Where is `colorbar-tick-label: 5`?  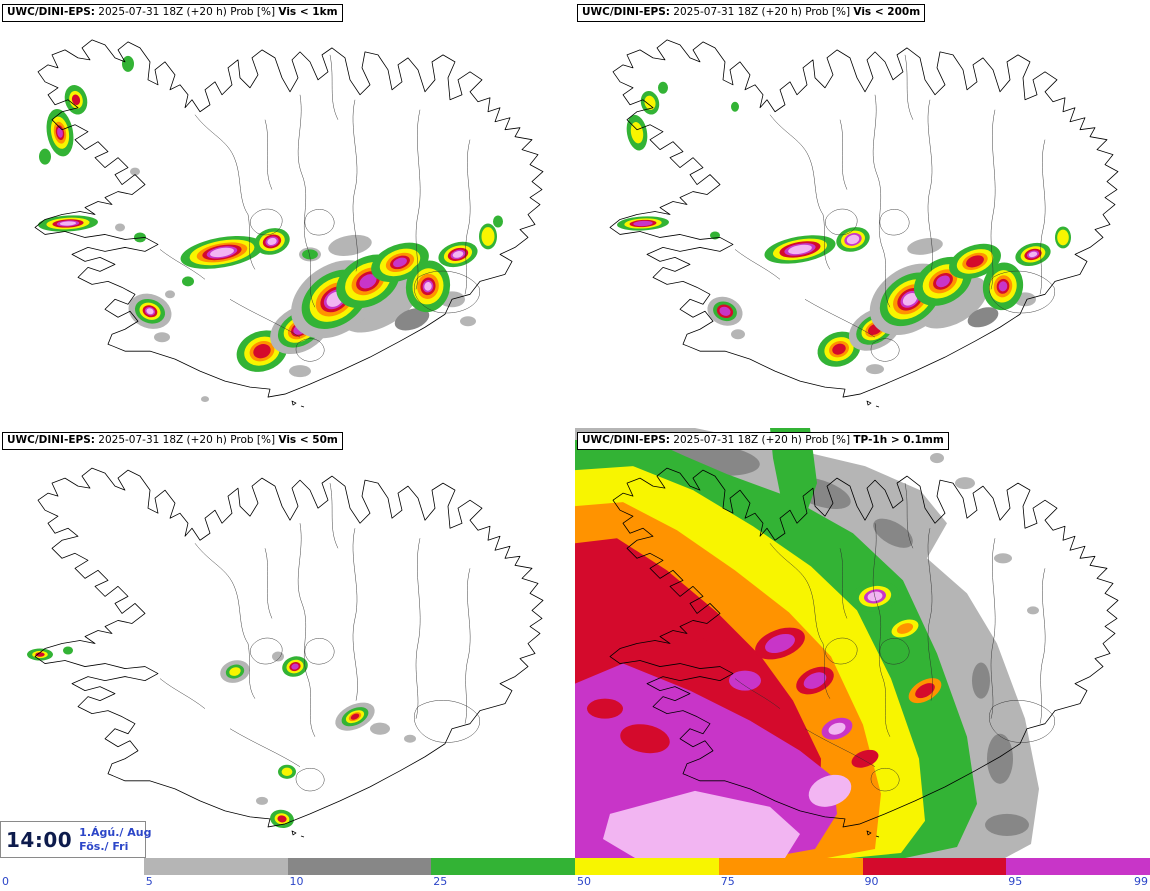 colorbar-tick-label: 5 is located at coordinates (149, 881).